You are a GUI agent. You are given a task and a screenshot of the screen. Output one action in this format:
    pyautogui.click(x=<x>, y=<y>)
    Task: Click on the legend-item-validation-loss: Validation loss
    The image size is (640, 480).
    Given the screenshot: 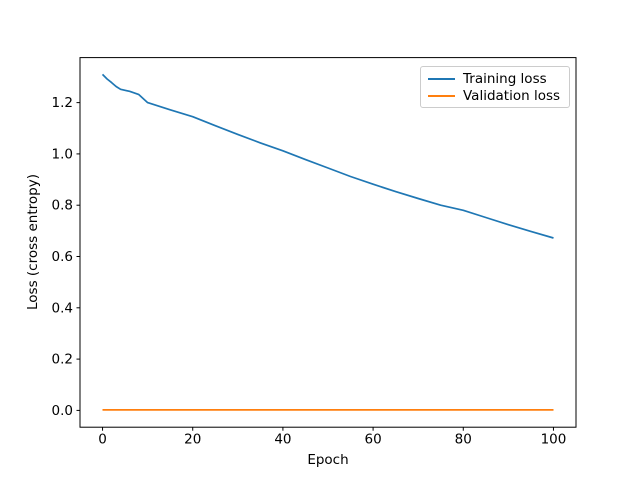 What is the action you would take?
    pyautogui.click(x=495, y=95)
    